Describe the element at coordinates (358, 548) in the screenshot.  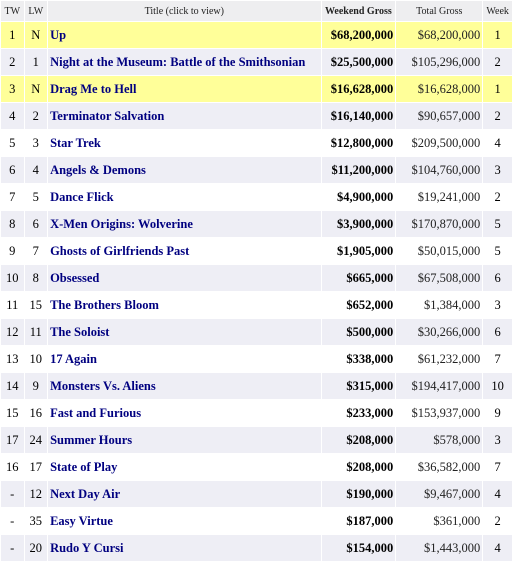
I see `weekend-gross: $154,000` at that location.